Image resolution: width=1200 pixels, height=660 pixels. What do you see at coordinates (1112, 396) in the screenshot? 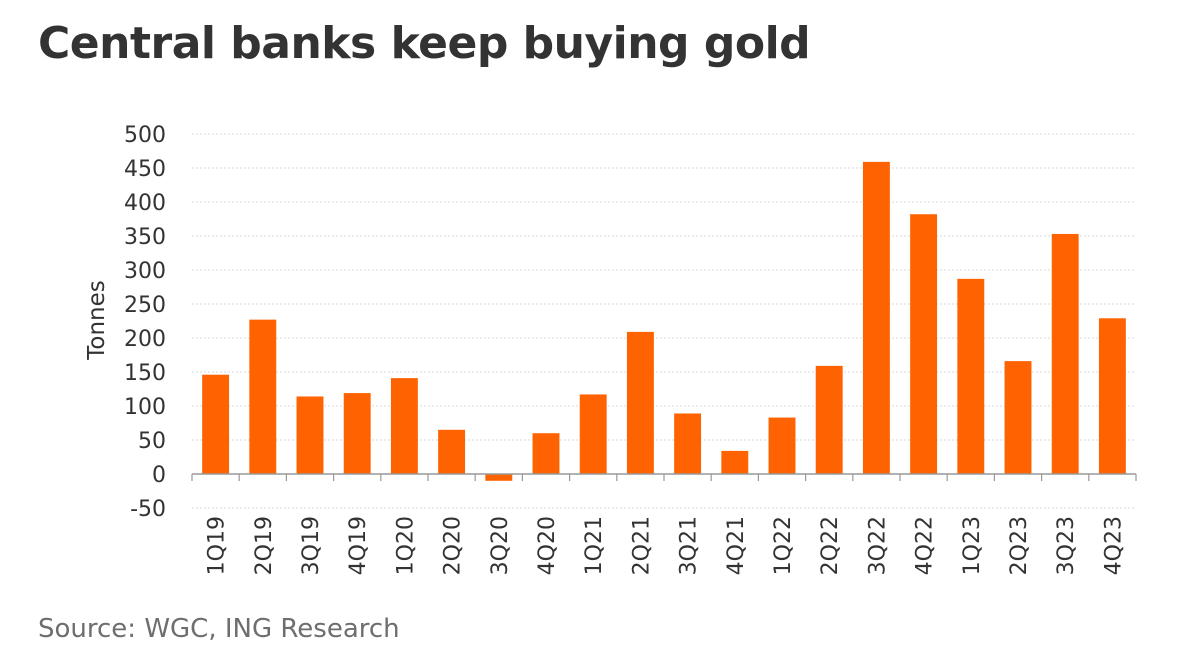
I see `bar-4Q23` at bounding box center [1112, 396].